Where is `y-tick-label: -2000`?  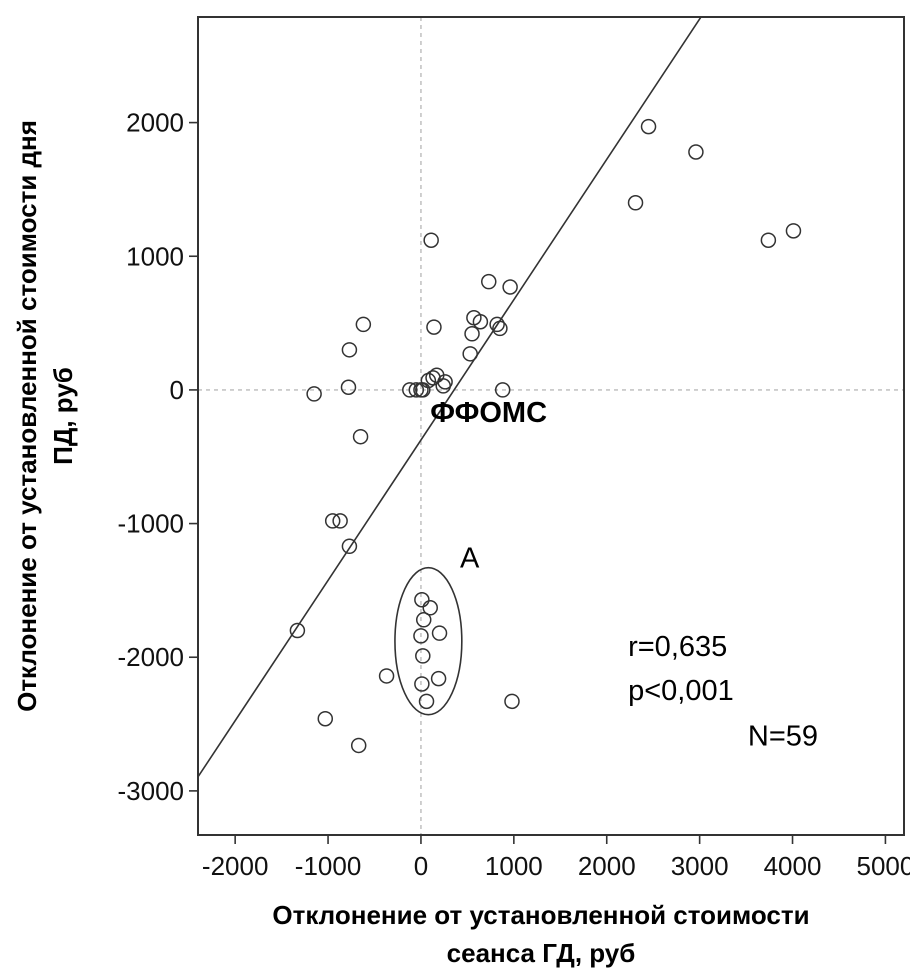 y-tick-label: -2000 is located at coordinates (151, 657).